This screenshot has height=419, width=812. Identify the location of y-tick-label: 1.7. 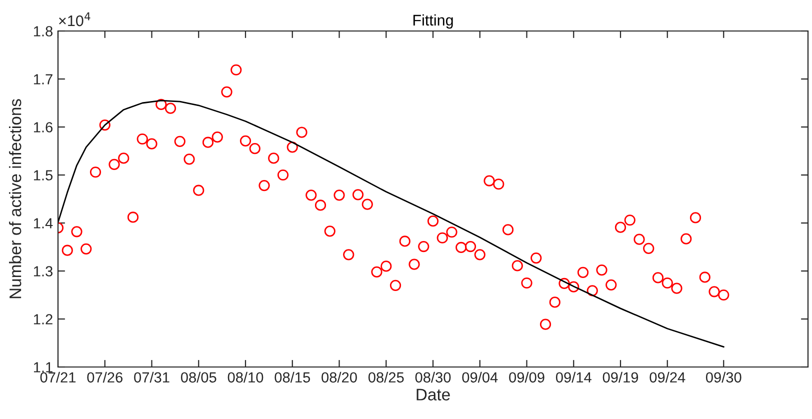
(43, 79).